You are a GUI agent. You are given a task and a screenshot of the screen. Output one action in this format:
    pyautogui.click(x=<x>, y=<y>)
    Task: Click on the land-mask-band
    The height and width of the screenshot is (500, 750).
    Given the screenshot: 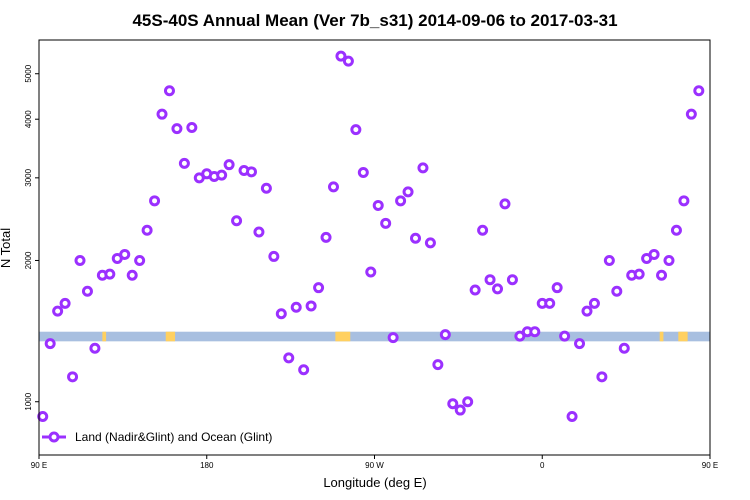 What is the action you would take?
    pyautogui.click(x=374, y=336)
    